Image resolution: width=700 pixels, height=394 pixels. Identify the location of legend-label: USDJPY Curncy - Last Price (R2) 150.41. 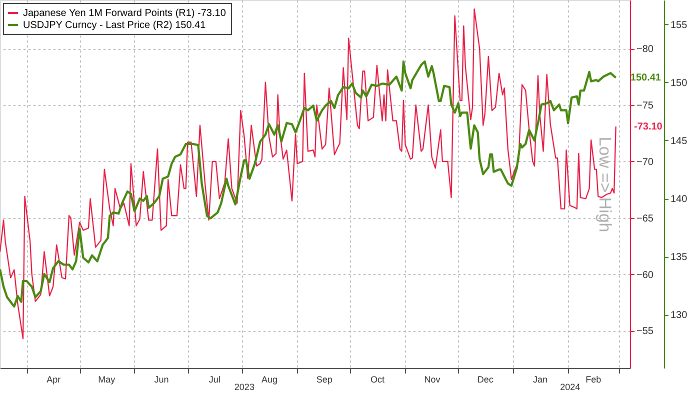
(114, 25).